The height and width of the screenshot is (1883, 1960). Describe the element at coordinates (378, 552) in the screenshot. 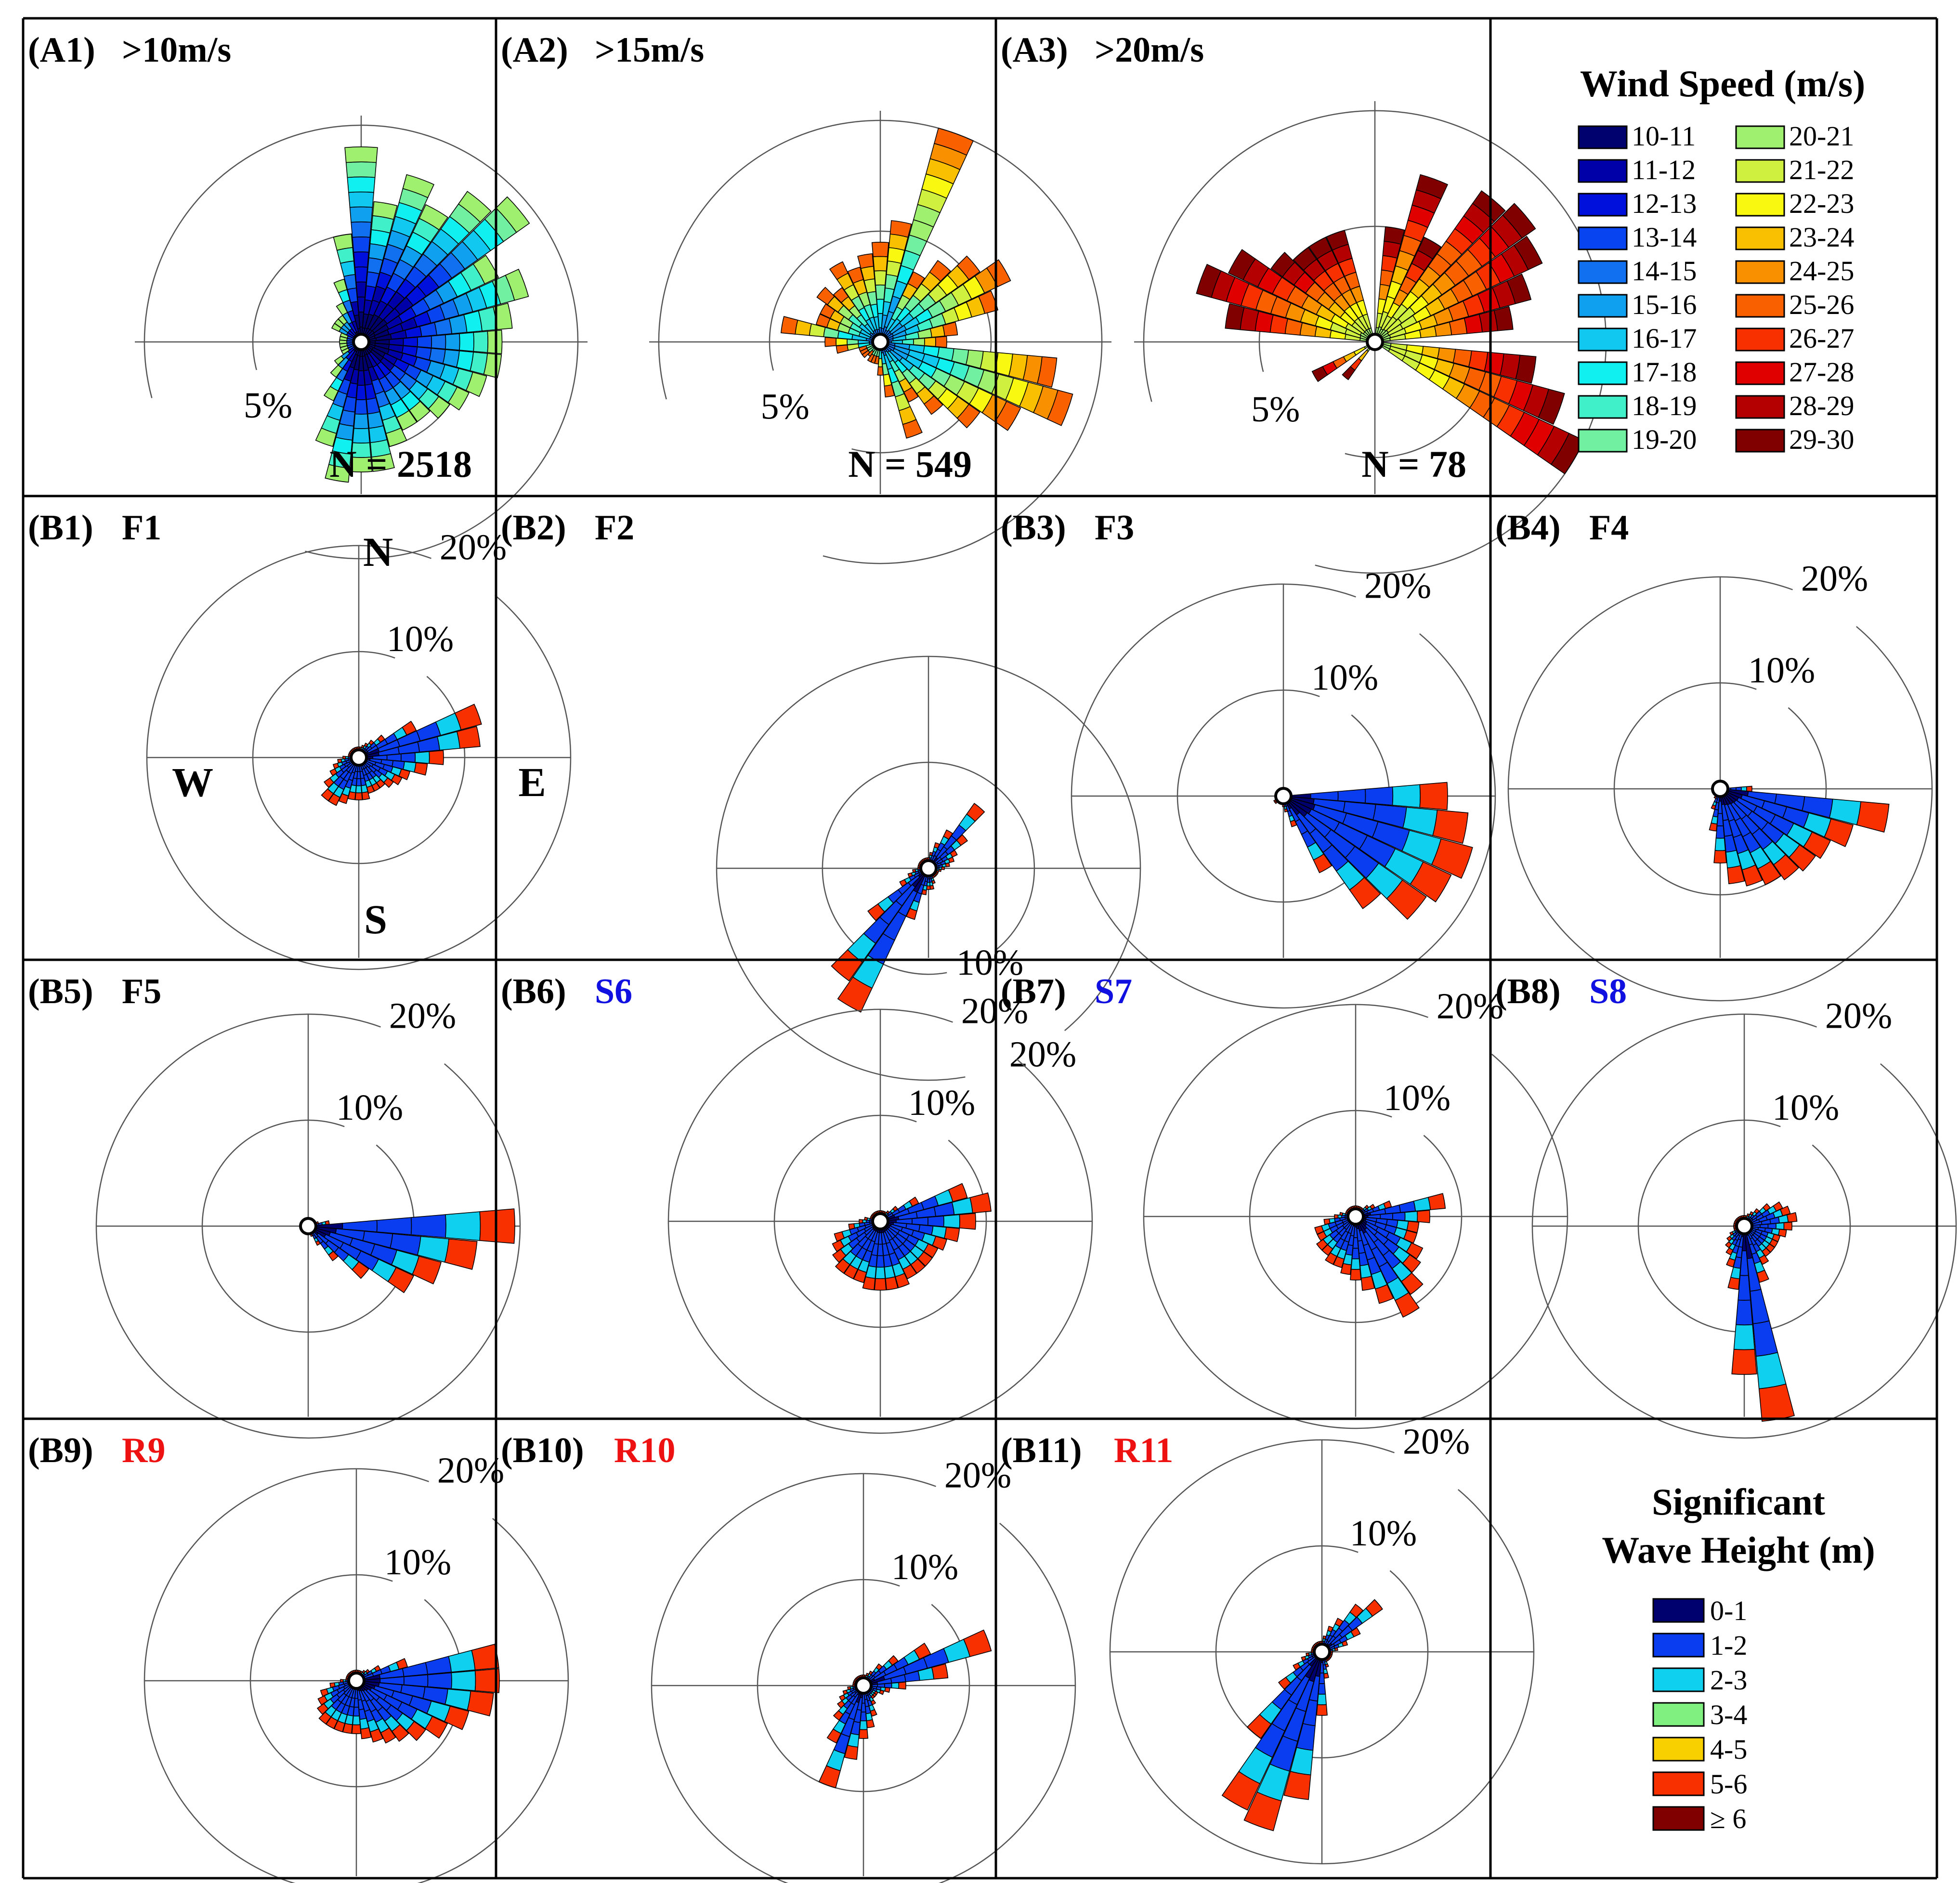

I see `cardinal-n: N` at that location.